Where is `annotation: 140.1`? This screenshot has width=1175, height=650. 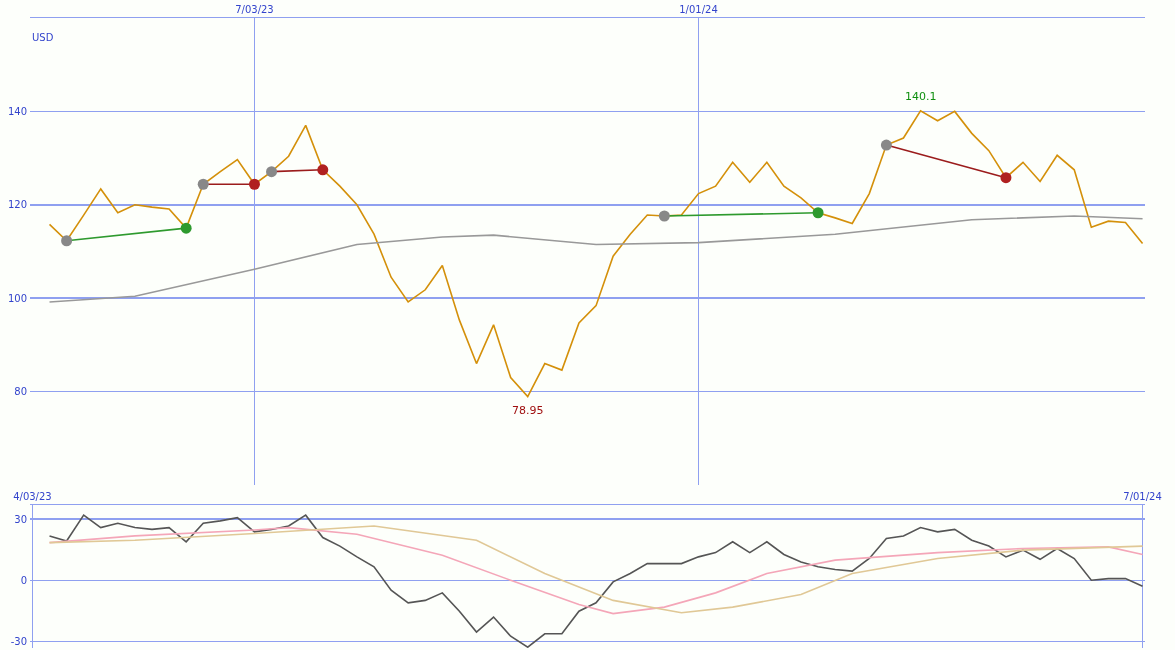 annotation: 140.1 is located at coordinates (921, 96).